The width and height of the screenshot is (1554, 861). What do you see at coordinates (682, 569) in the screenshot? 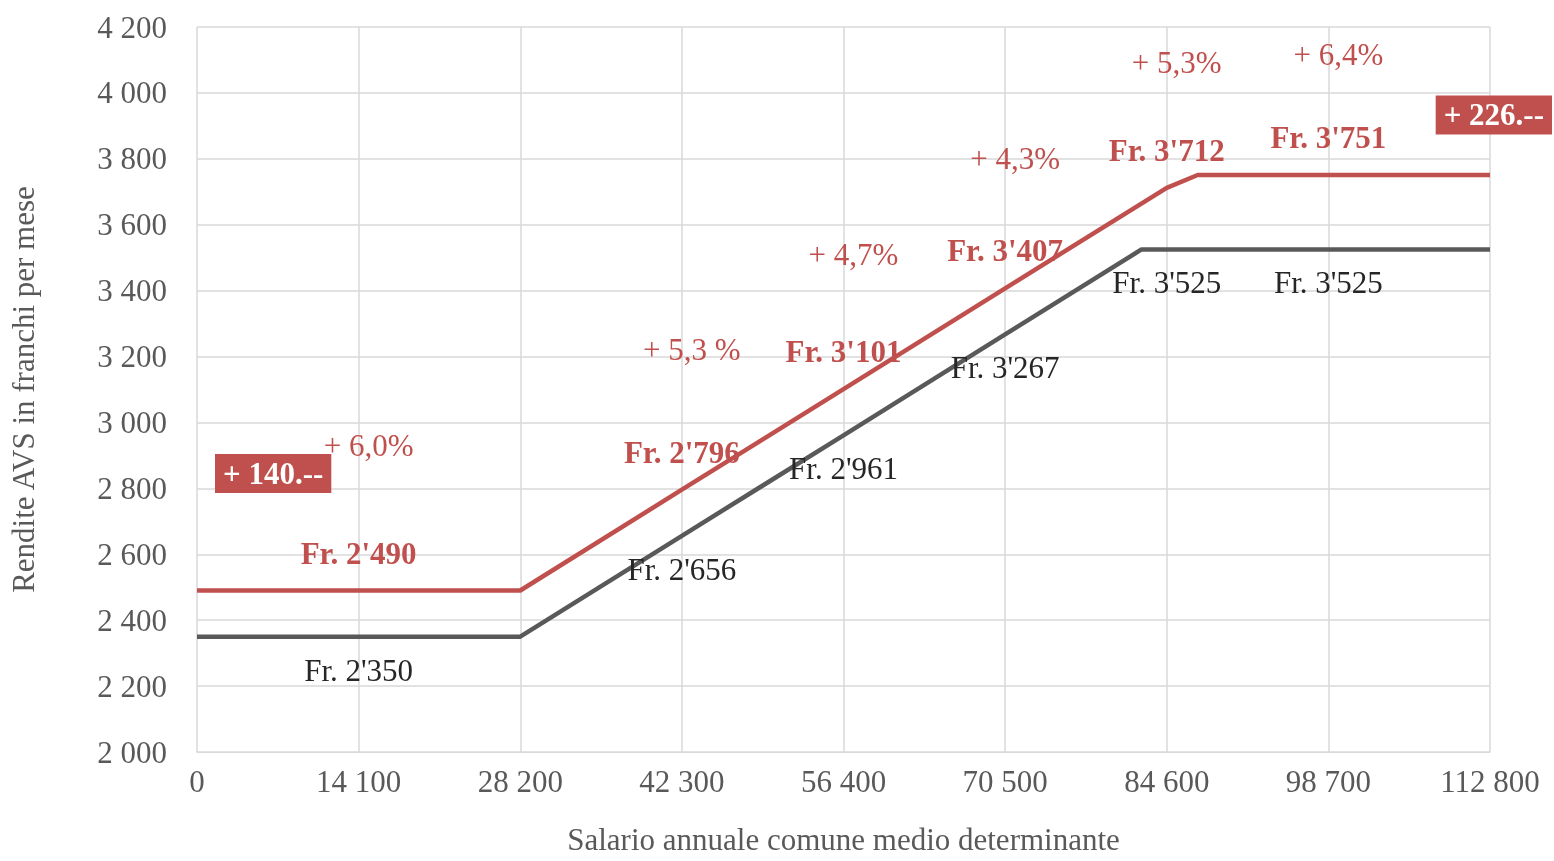
I see `data-label: Fr. 2'656` at bounding box center [682, 569].